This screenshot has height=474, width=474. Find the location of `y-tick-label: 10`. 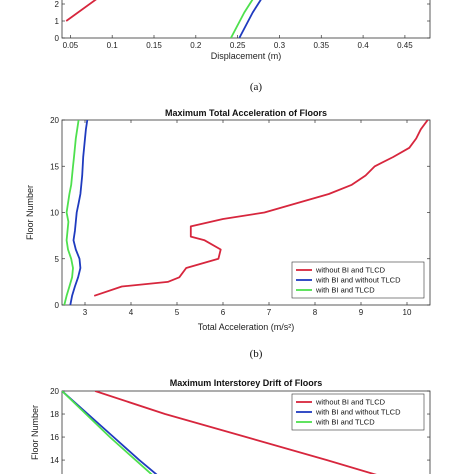

y-tick-label: 10 is located at coordinates (54, 213).